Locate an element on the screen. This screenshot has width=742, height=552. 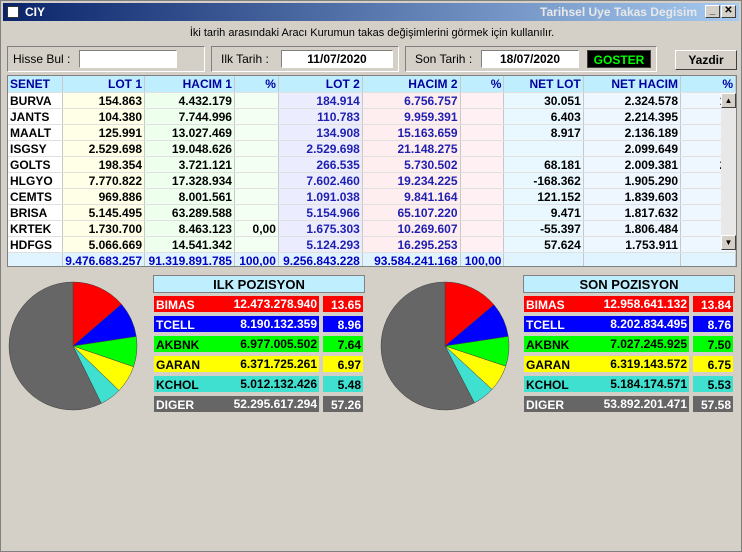
value-cell: 1.675.303 is located at coordinates (320, 228).